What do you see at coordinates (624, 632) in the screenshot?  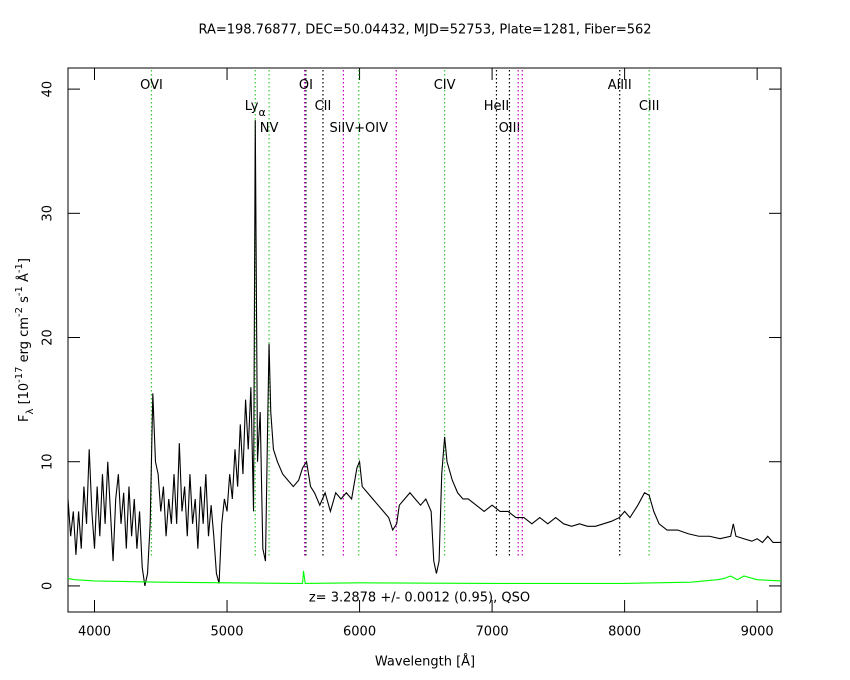 I see `x-tick-label: 8000` at bounding box center [624, 632].